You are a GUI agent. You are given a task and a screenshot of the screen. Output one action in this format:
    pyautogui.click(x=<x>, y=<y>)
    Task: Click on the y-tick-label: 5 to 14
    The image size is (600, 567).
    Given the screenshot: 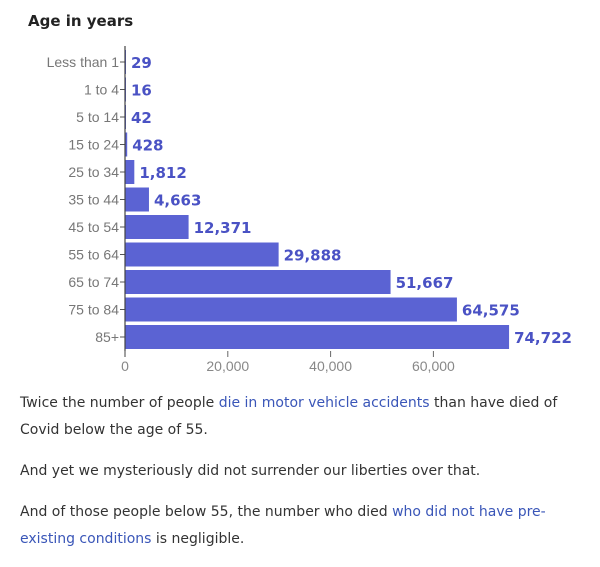 What is the action you would take?
    pyautogui.click(x=97, y=117)
    